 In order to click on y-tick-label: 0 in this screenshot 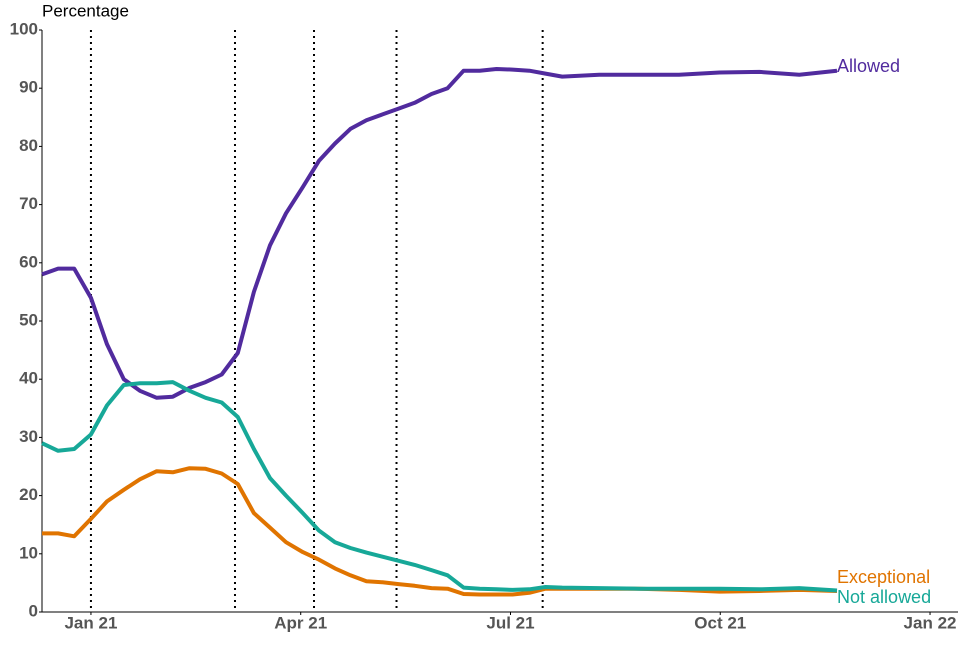, I will do `click(33, 610)`.